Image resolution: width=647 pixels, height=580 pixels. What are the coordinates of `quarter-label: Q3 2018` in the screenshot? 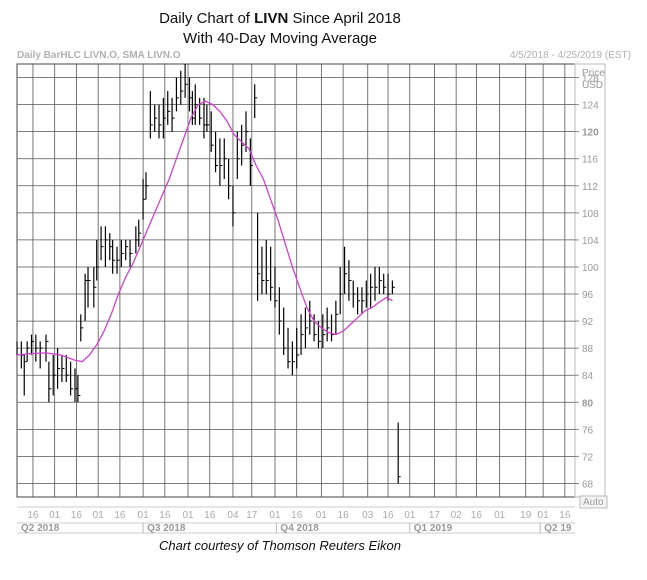 It's located at (166, 528).